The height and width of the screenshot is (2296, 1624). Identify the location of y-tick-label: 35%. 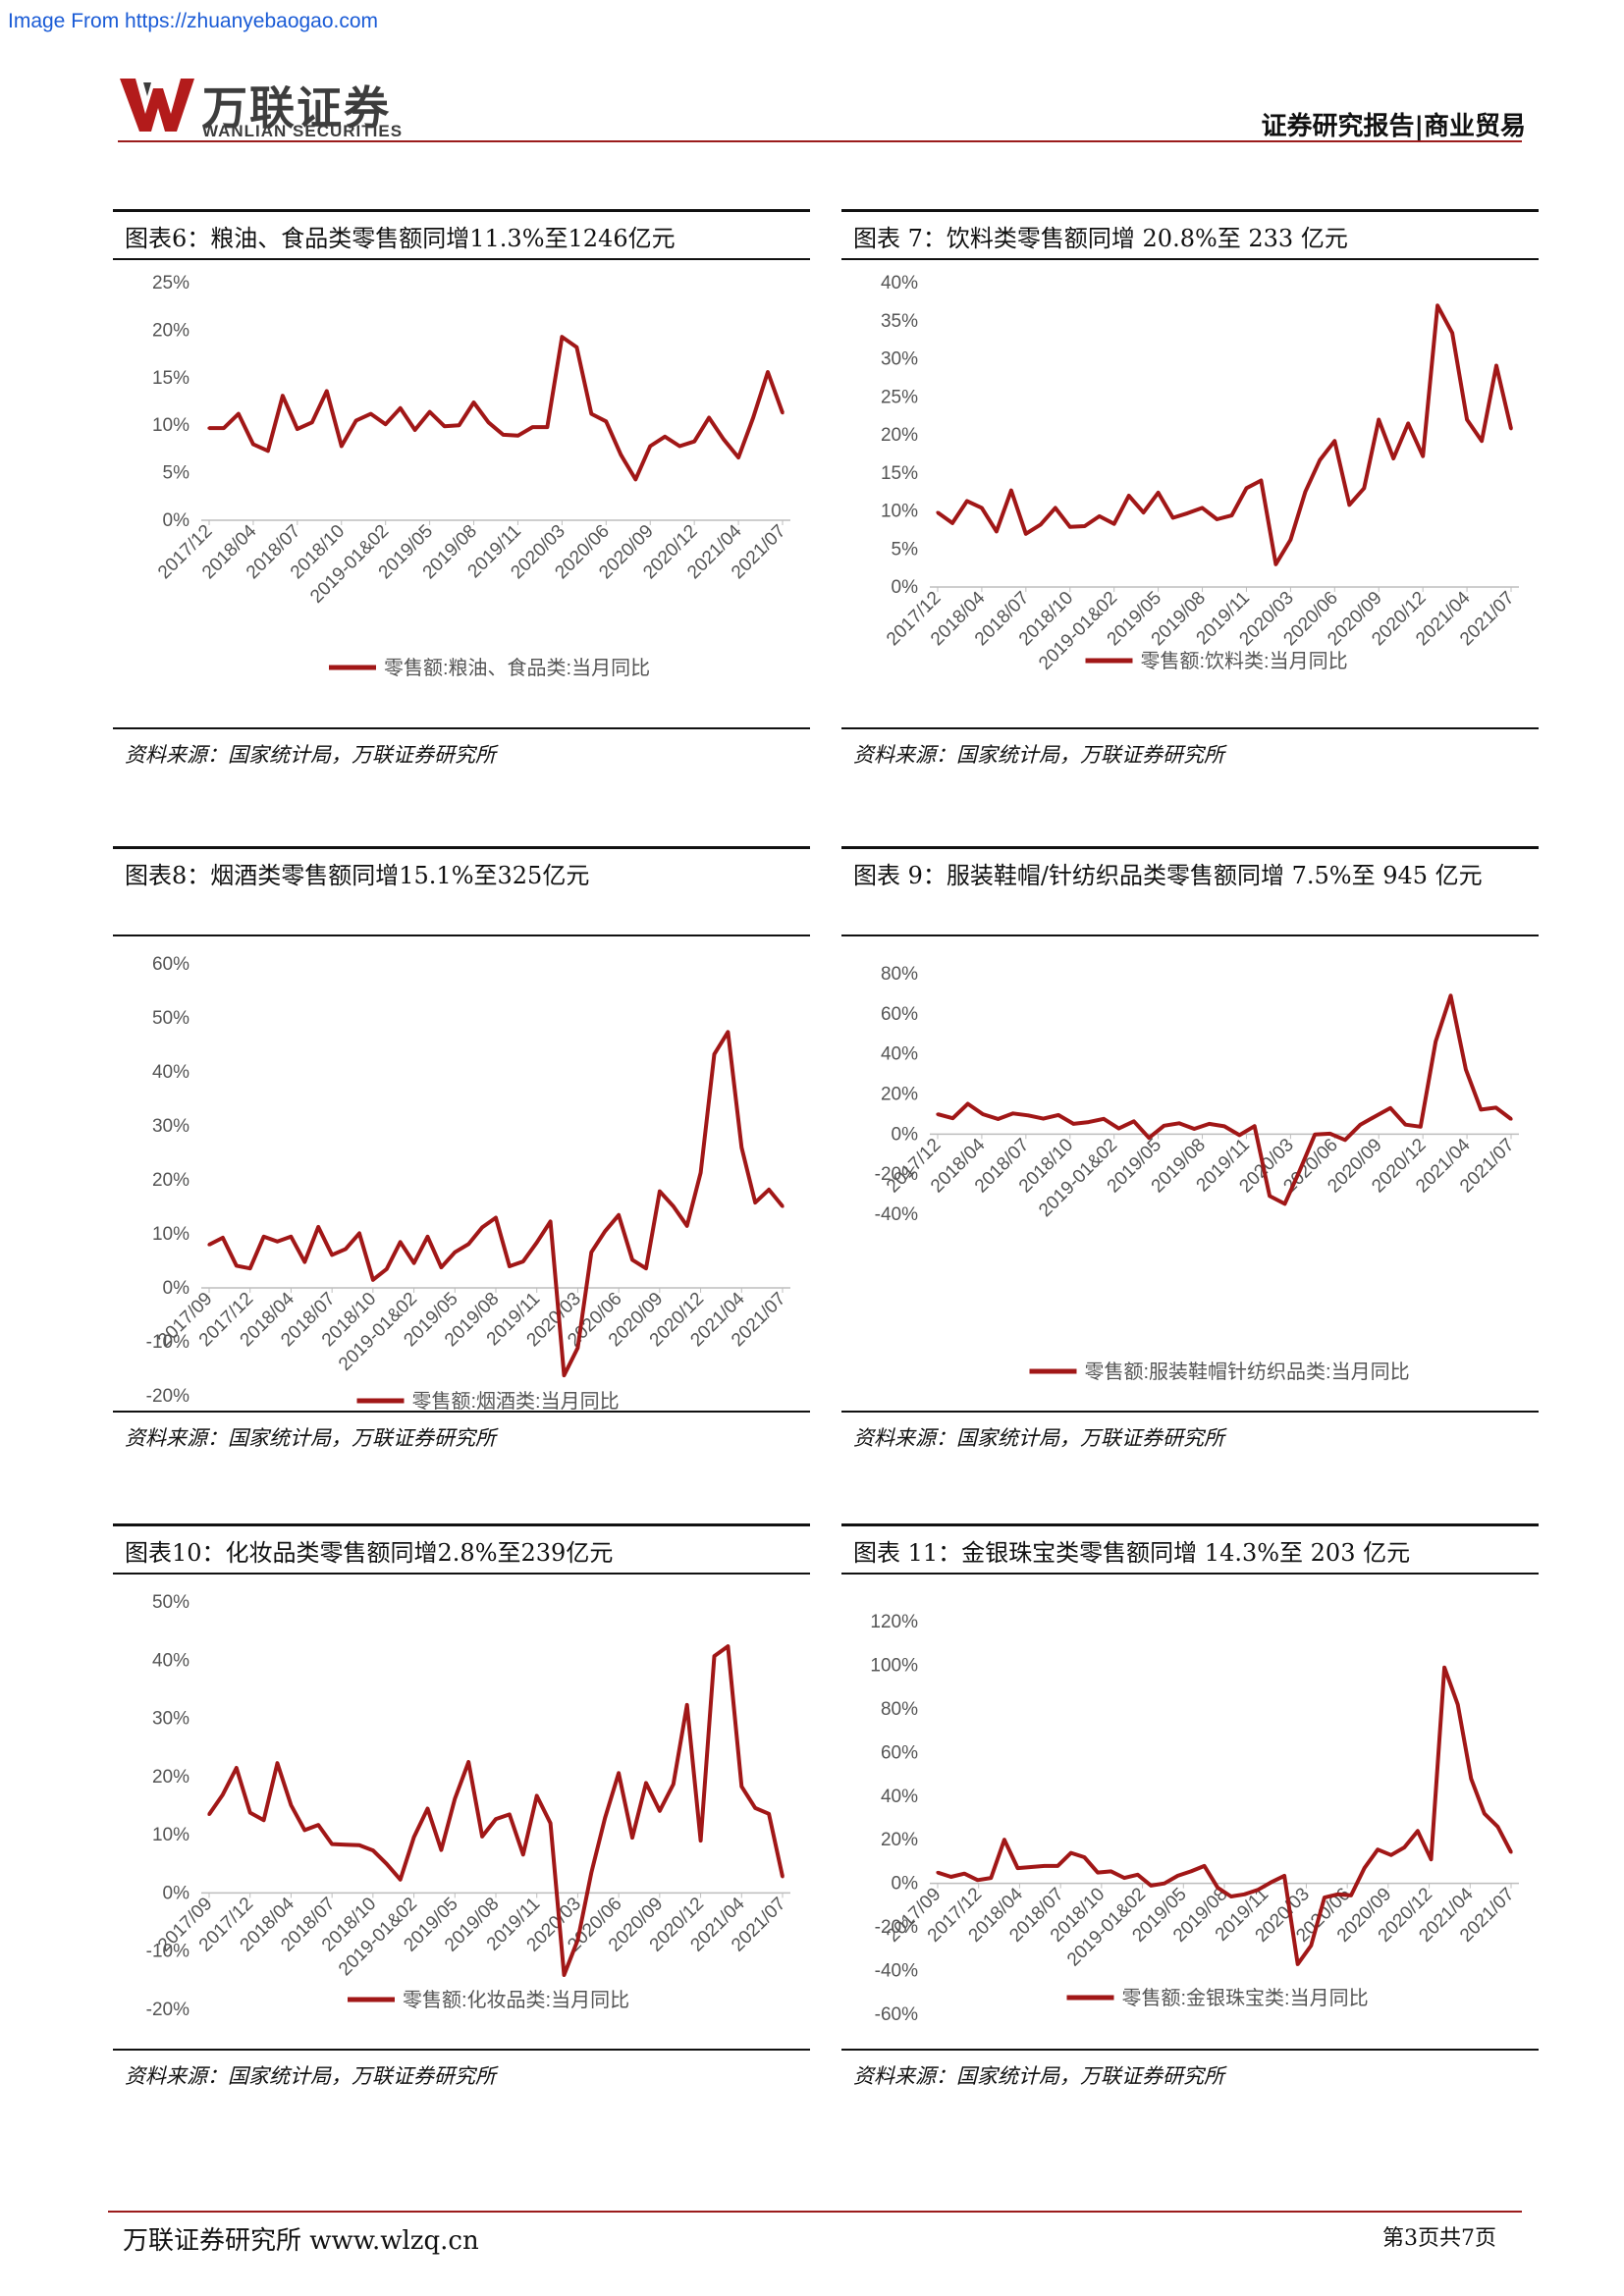
(899, 321).